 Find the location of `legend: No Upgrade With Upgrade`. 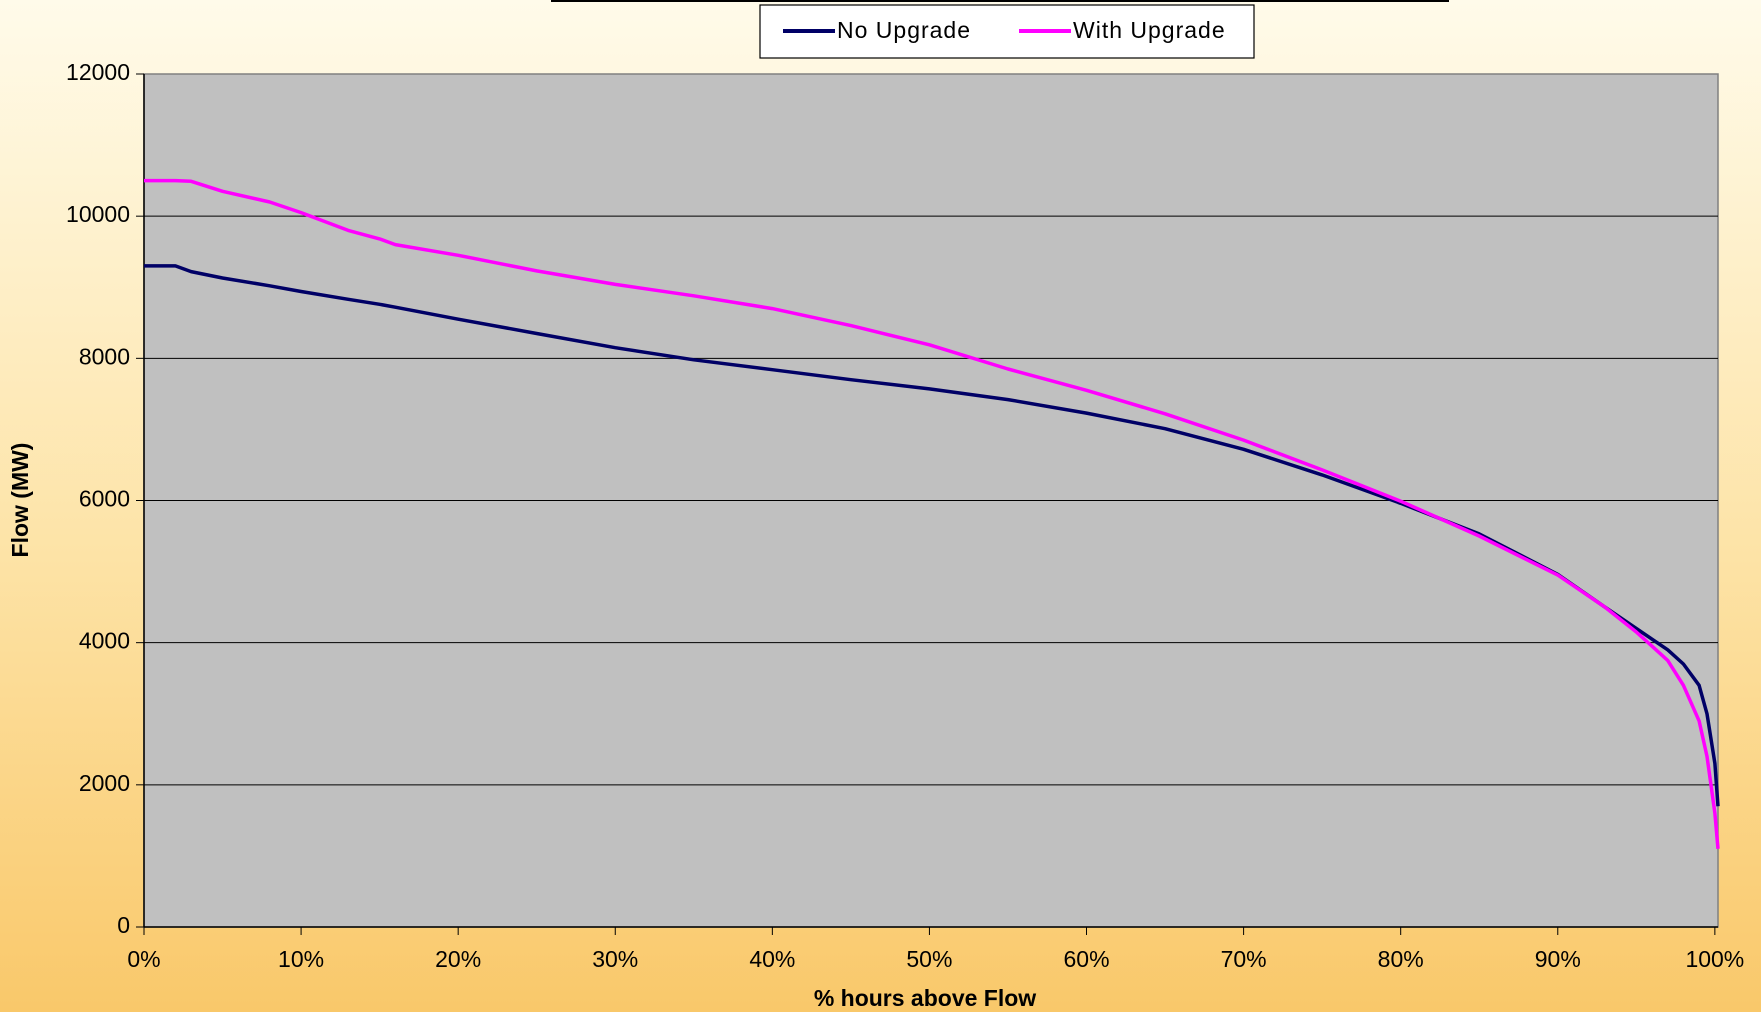

legend: No Upgrade With Upgrade is located at coordinates (1007, 31).